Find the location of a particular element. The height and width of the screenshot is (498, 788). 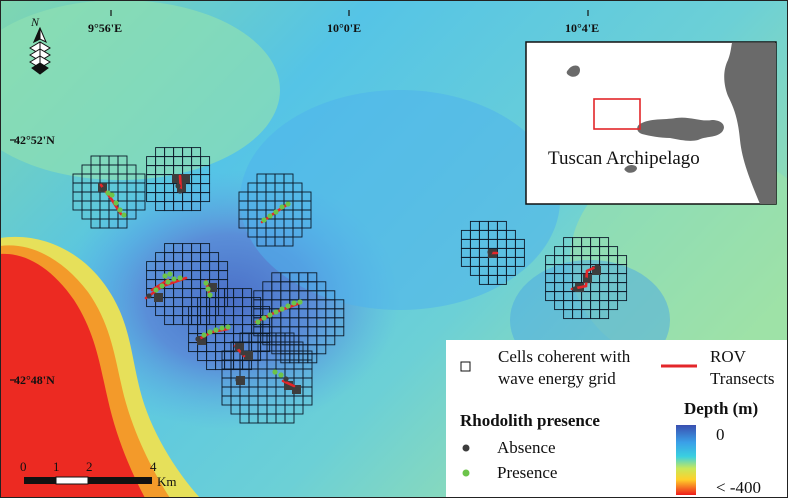

longitude-label: 9°56'E is located at coordinates (105, 28).